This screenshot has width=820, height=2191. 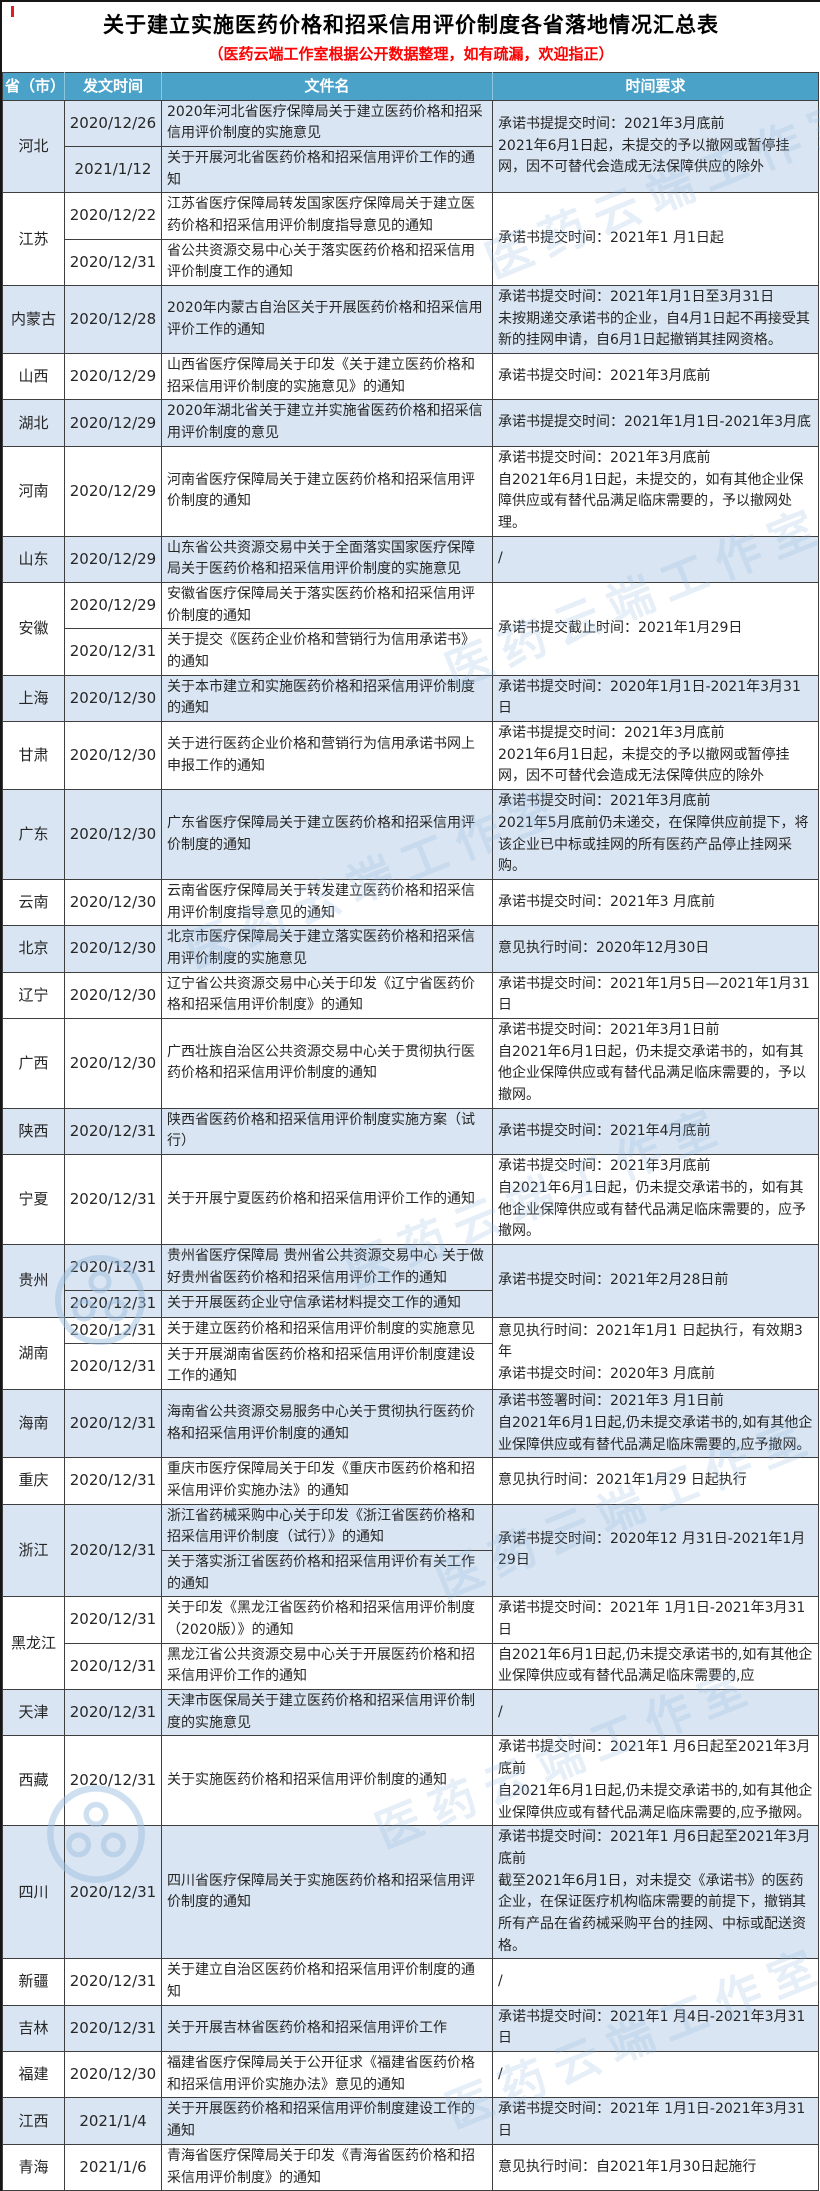 What do you see at coordinates (34, 1781) in the screenshot?
I see `province-cell: 西藏` at bounding box center [34, 1781].